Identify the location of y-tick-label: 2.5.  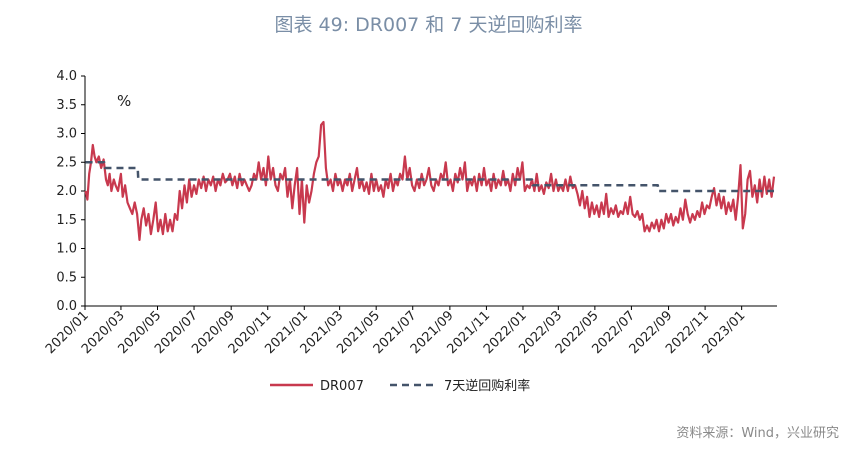
(66, 162).